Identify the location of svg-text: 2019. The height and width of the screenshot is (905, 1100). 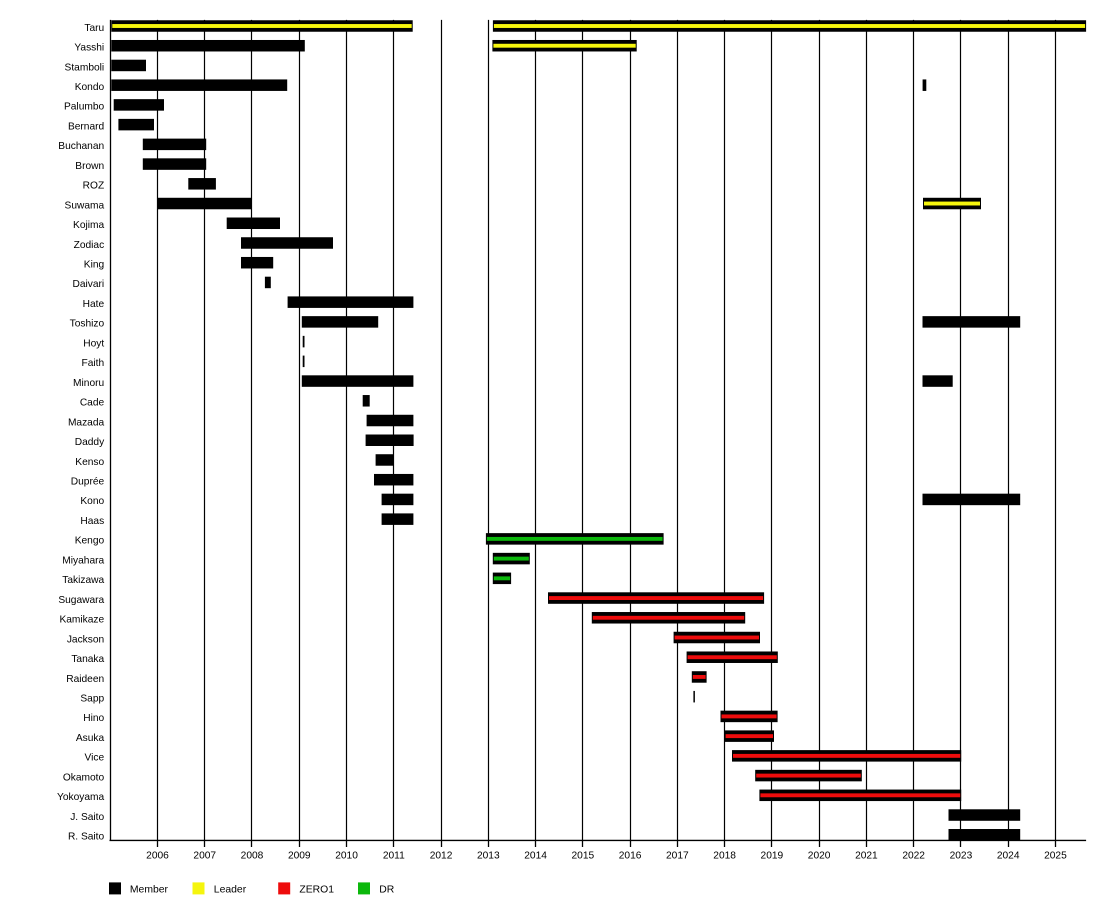
(772, 855).